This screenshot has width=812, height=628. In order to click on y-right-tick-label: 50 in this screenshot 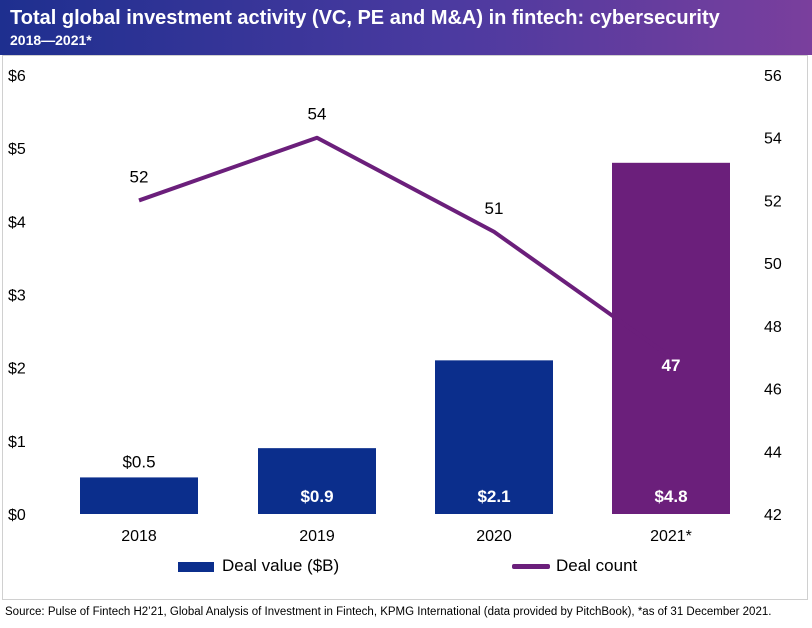, I will do `click(773, 264)`.